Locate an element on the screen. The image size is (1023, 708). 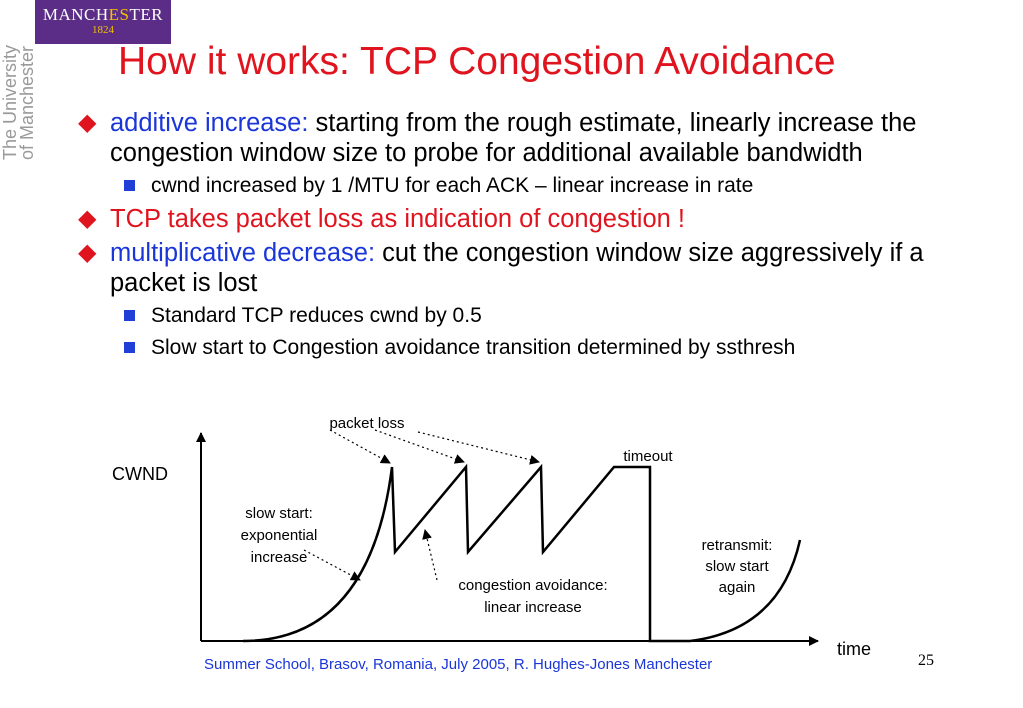
slide-title: How it works: TCP Congestion Avoidance is located at coordinates (477, 61).